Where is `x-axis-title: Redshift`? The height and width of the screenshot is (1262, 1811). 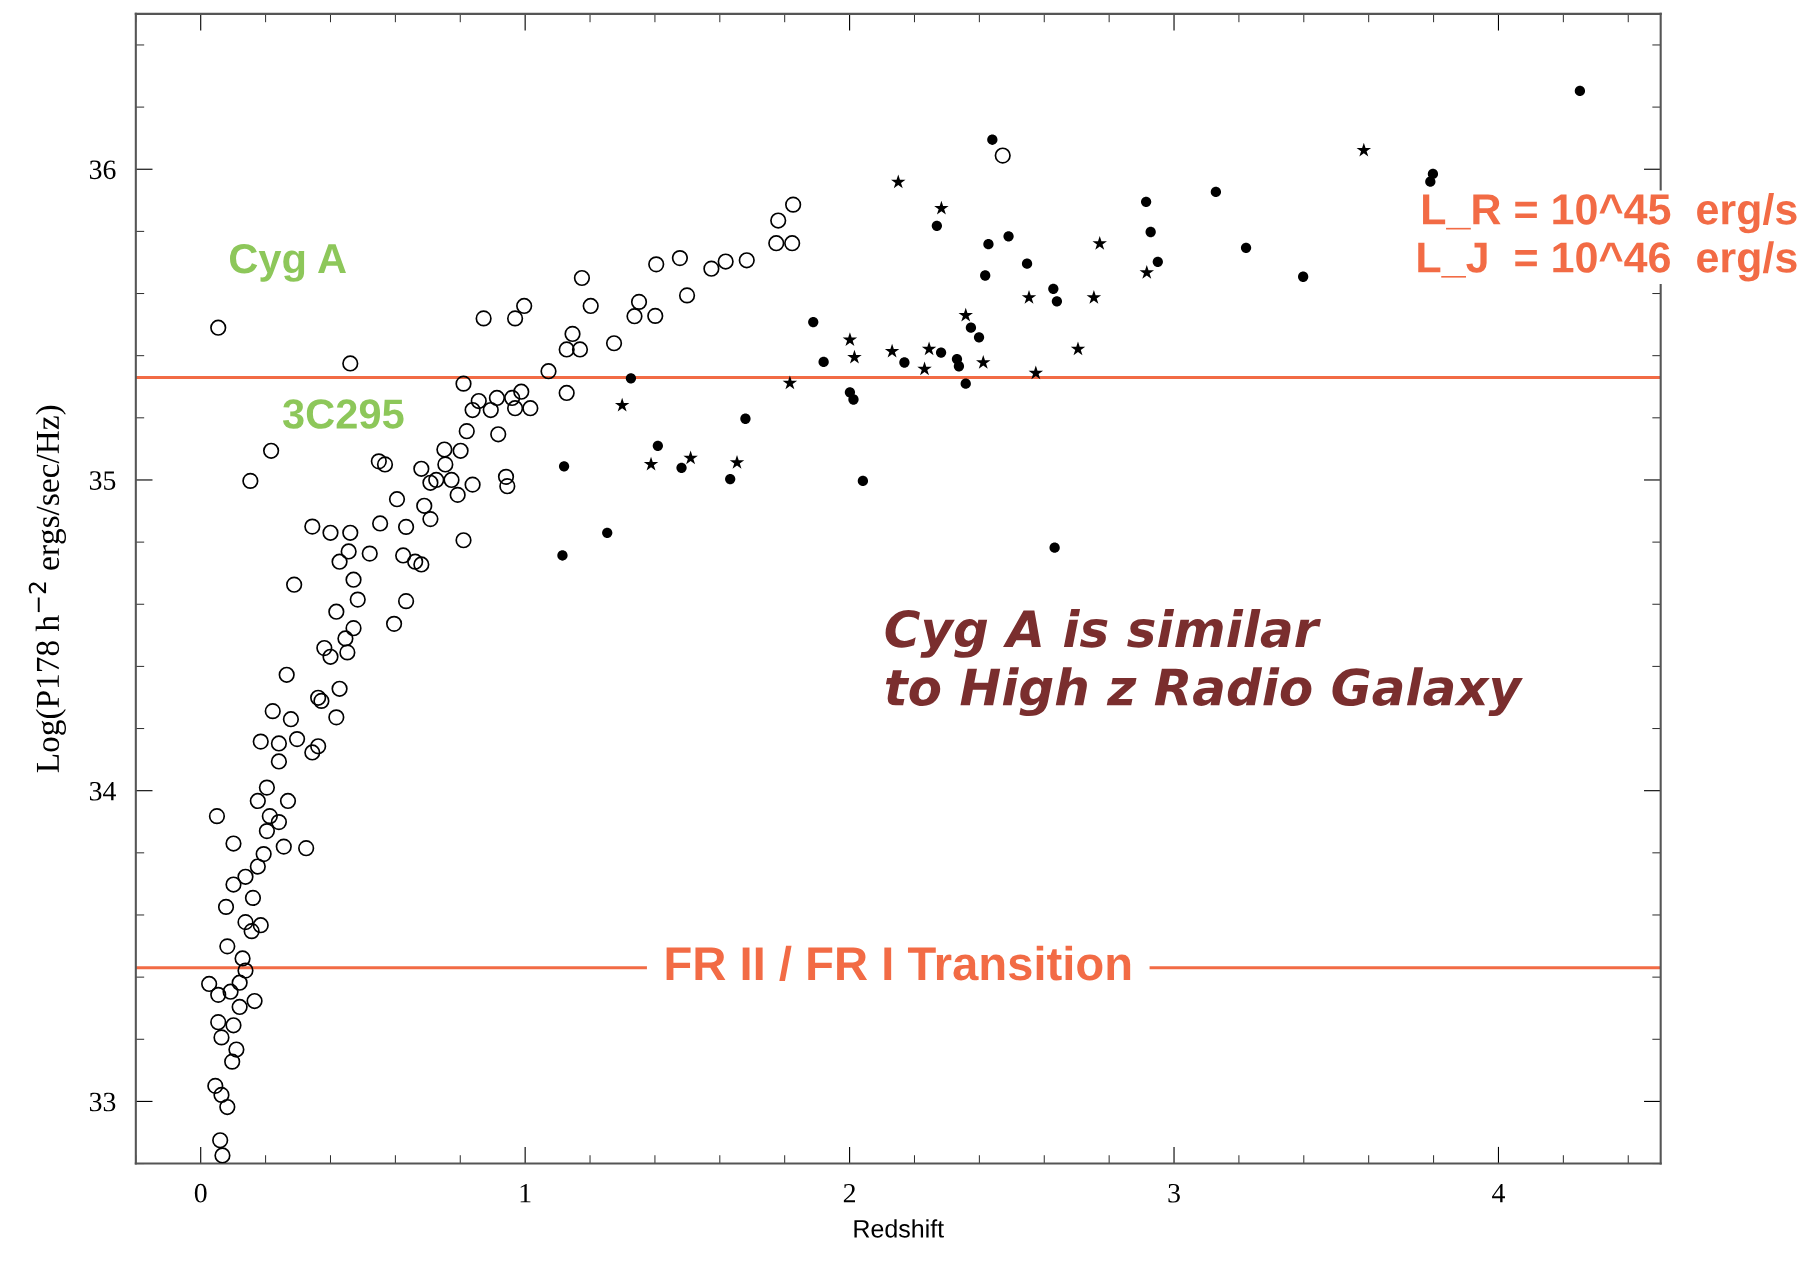
x-axis-title: Redshift is located at coordinates (899, 1228).